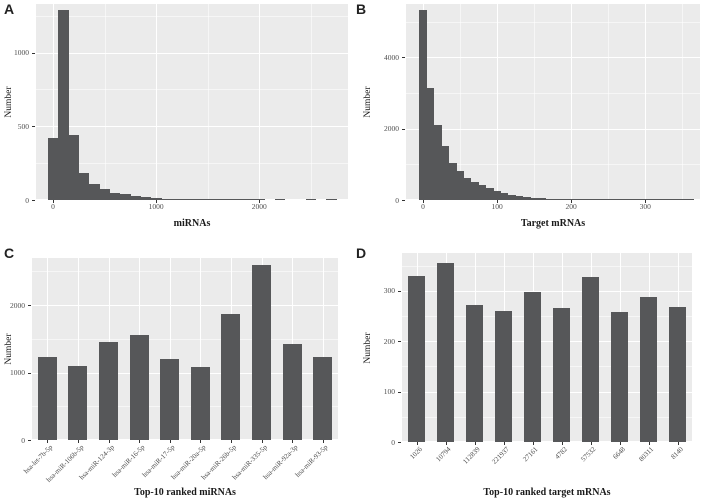  I want to click on panel-a-x-axis-title: miRNAs, so click(192, 223).